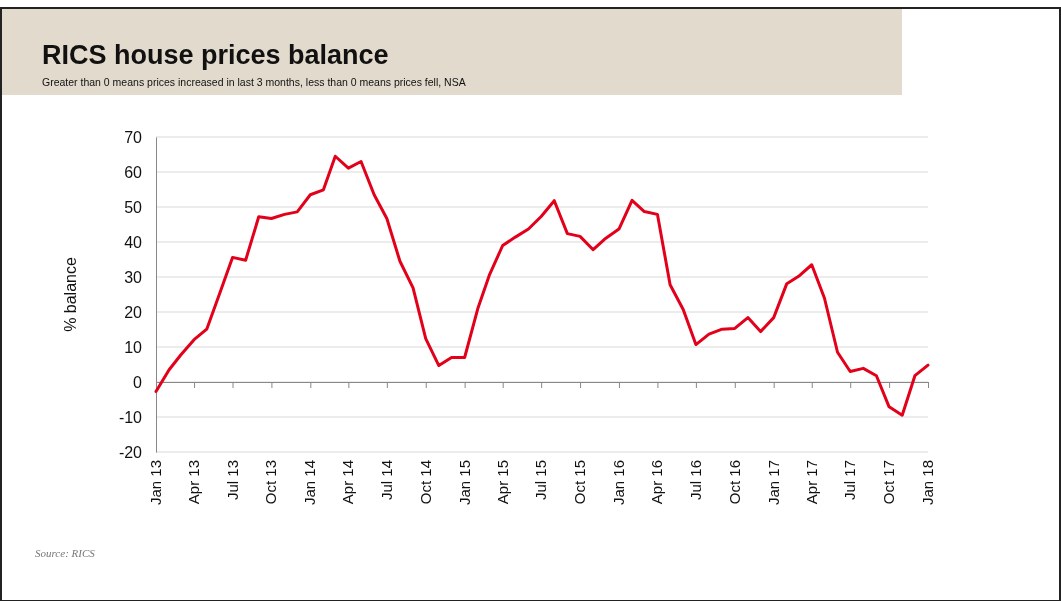 This screenshot has width=1061, height=601. I want to click on y-tick-label: 0, so click(138, 382).